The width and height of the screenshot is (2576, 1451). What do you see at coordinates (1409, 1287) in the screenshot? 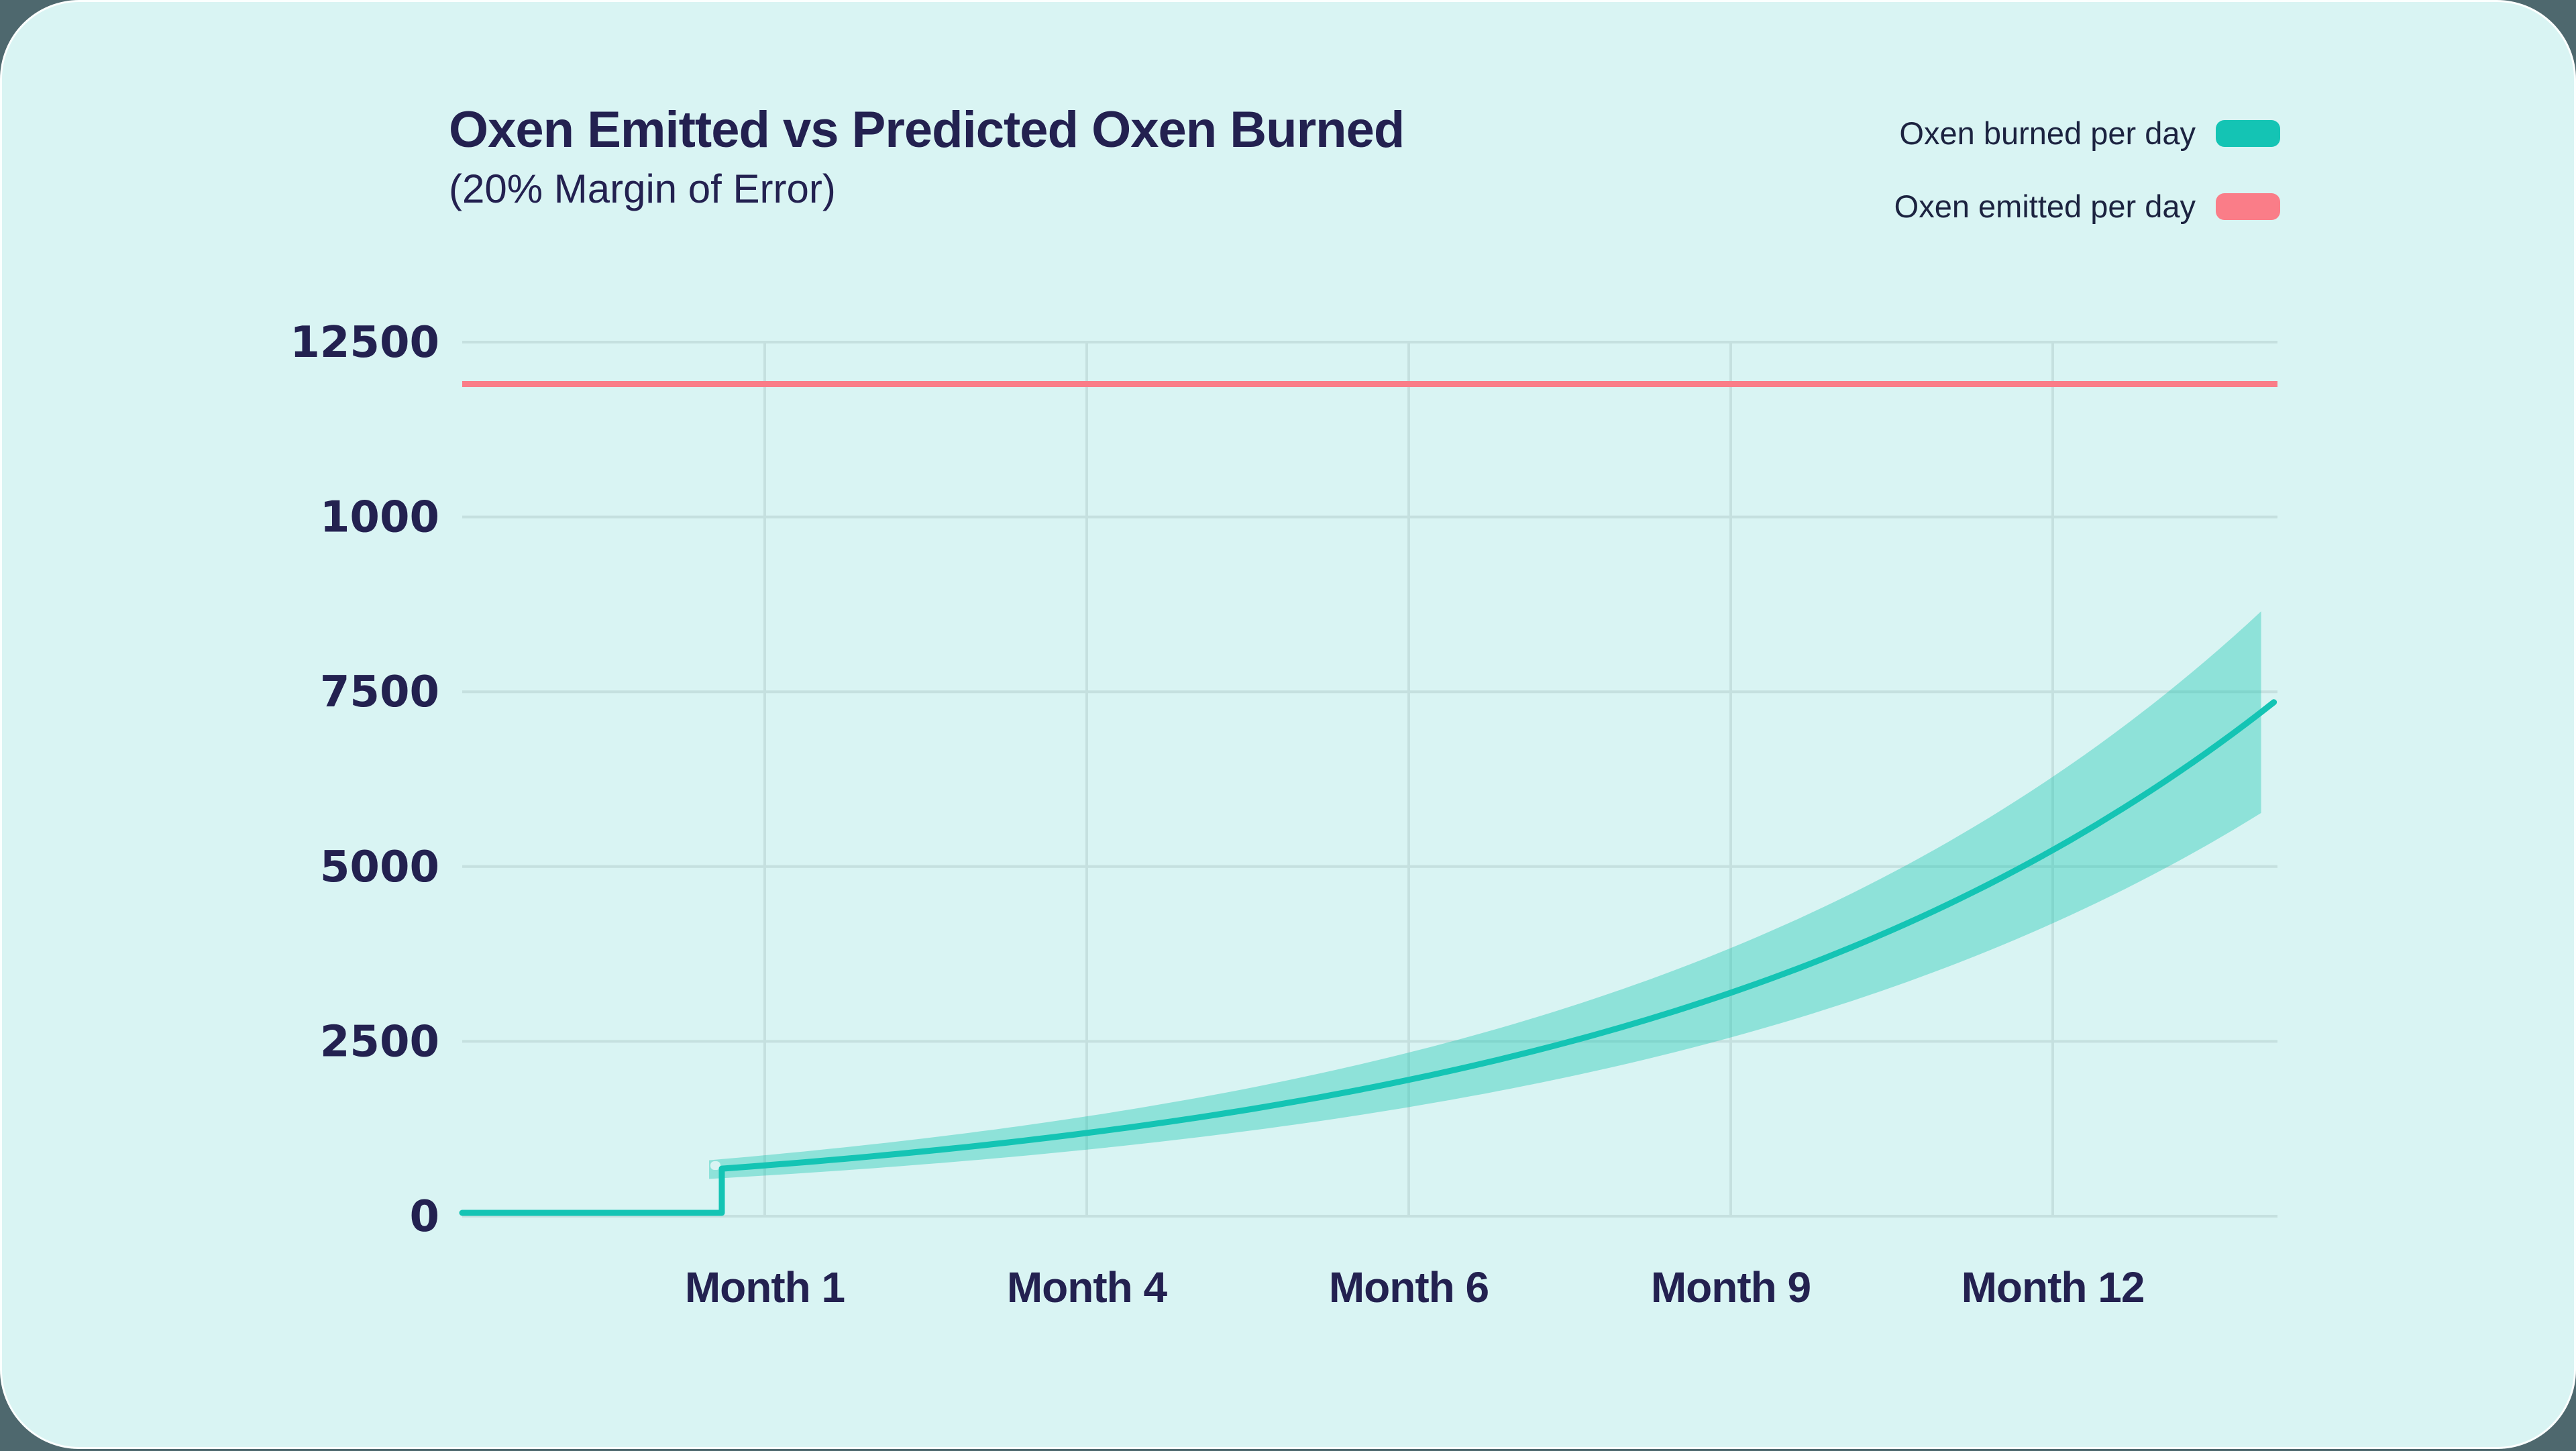
I see `x-axis-tick-label: Month 6` at bounding box center [1409, 1287].